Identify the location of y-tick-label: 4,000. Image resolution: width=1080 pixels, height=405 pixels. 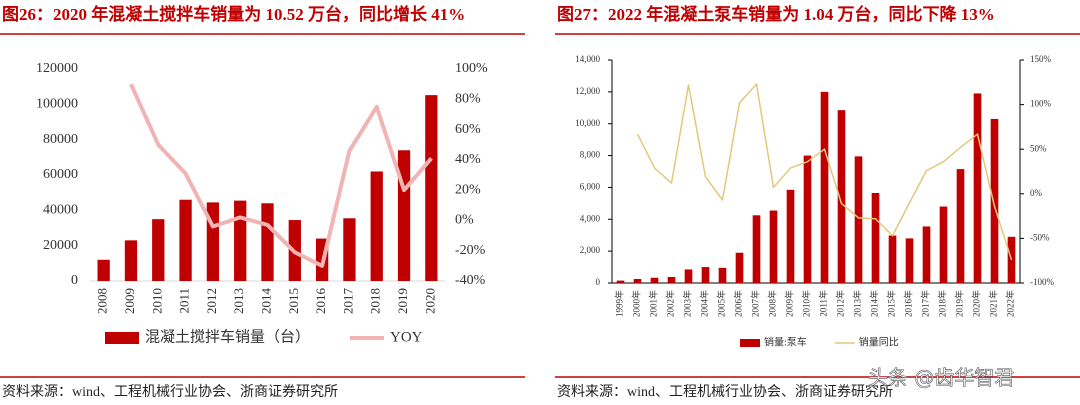
(590, 218).